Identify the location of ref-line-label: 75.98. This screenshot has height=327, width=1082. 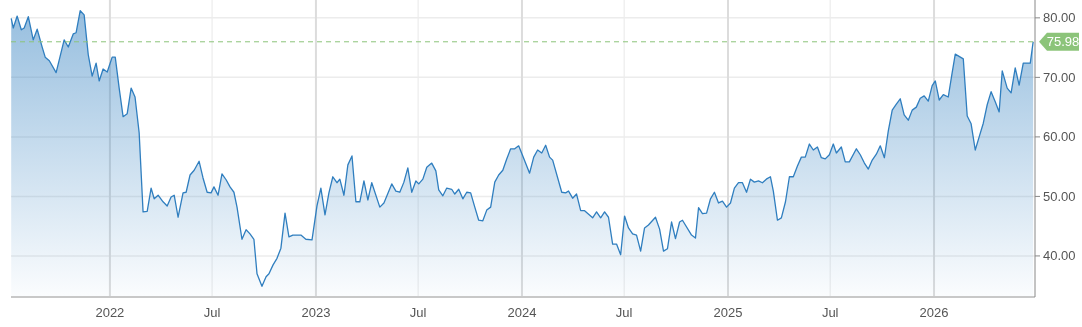
(1063, 42).